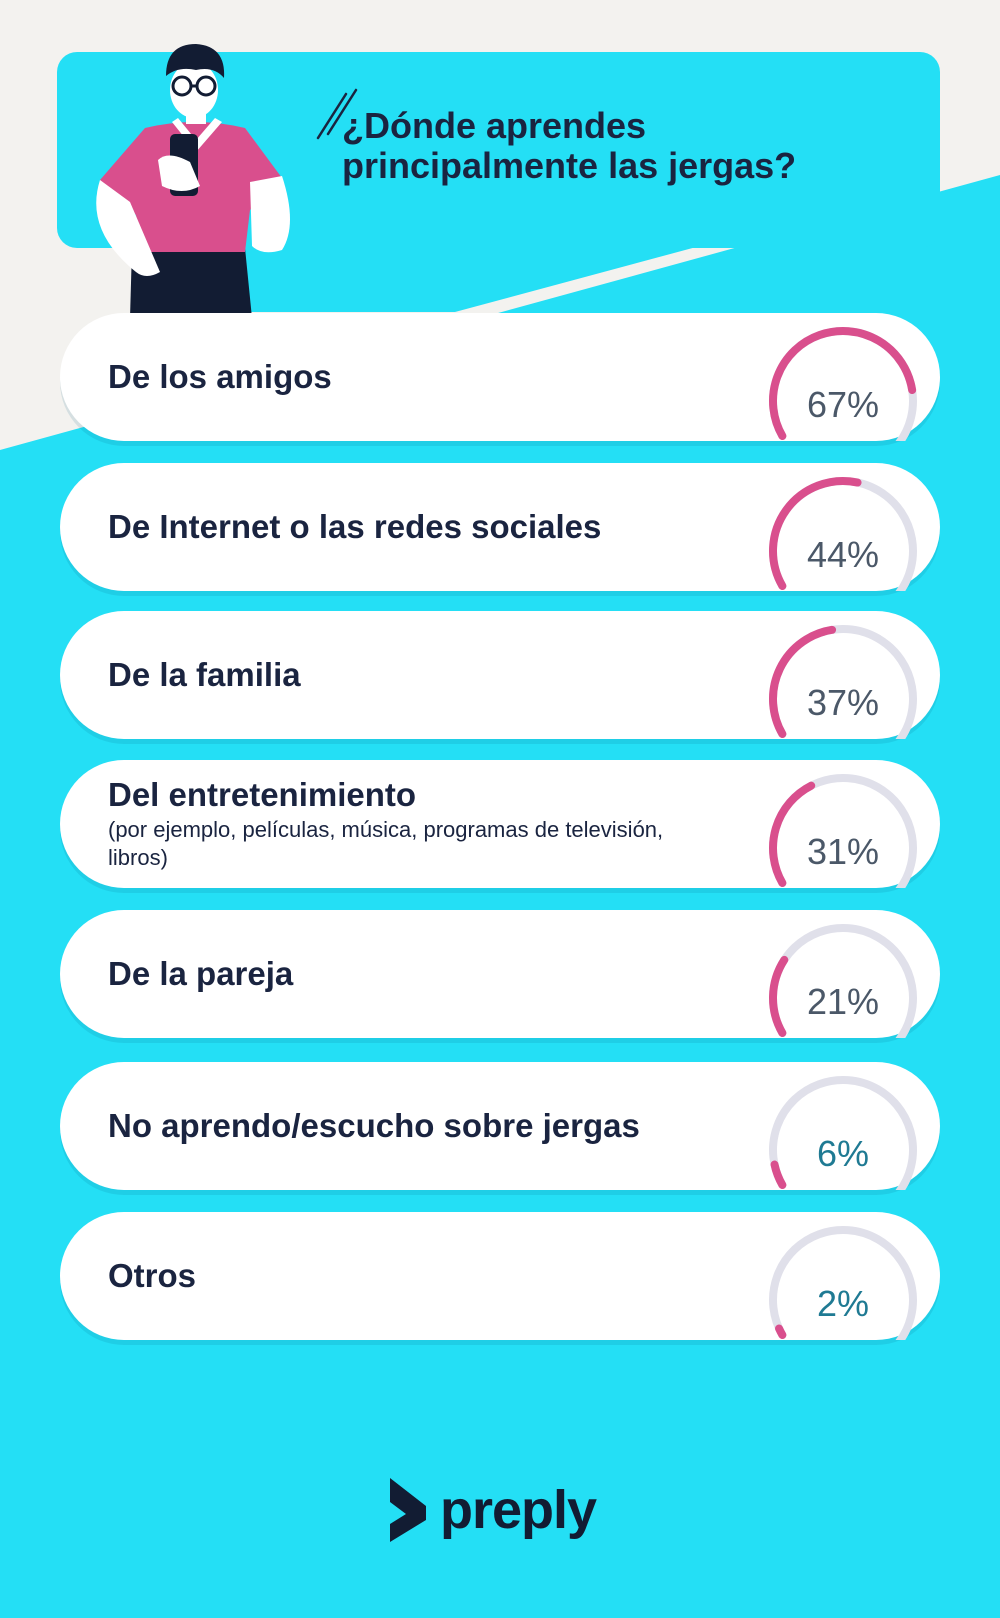 The height and width of the screenshot is (1618, 1000). I want to click on value-label: 6%, so click(843, 1153).